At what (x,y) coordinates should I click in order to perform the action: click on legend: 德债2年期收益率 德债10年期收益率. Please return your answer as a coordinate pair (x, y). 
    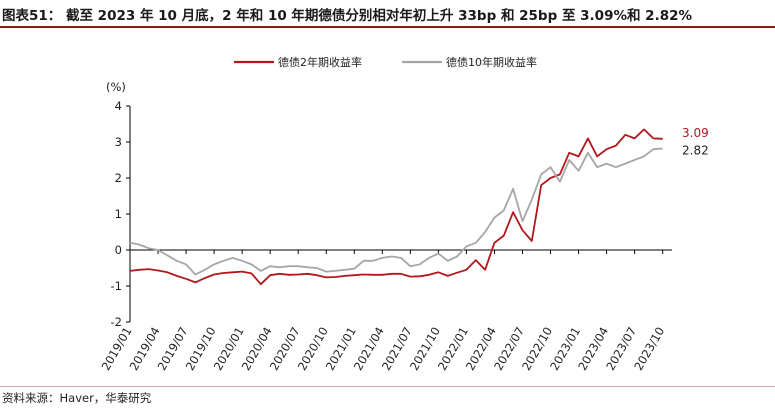
    Looking at the image, I should click on (385, 62).